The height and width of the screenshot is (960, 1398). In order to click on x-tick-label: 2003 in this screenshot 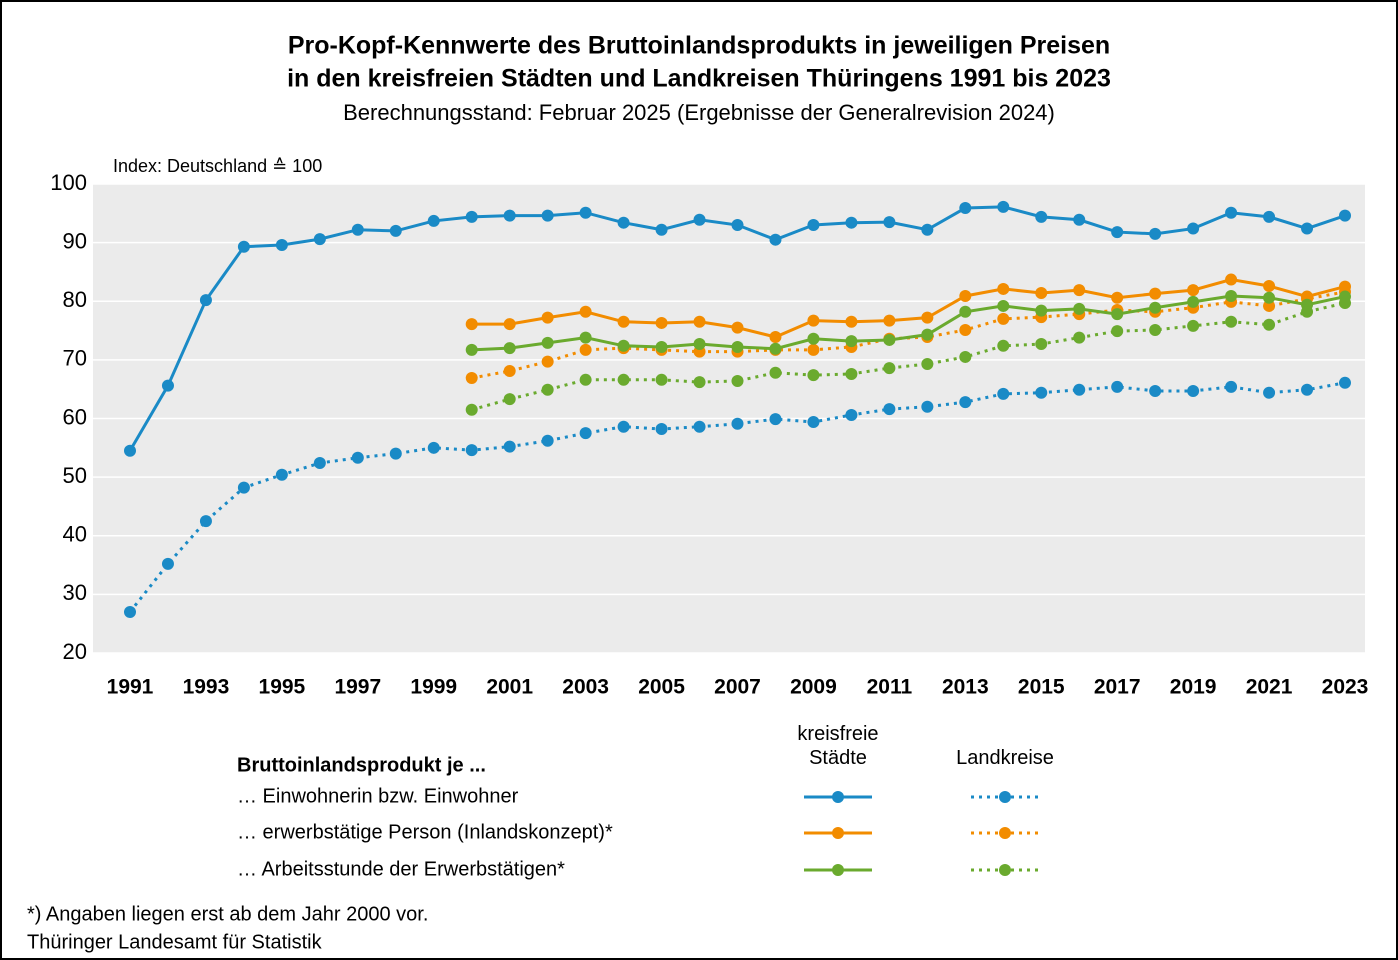, I will do `click(585, 687)`.